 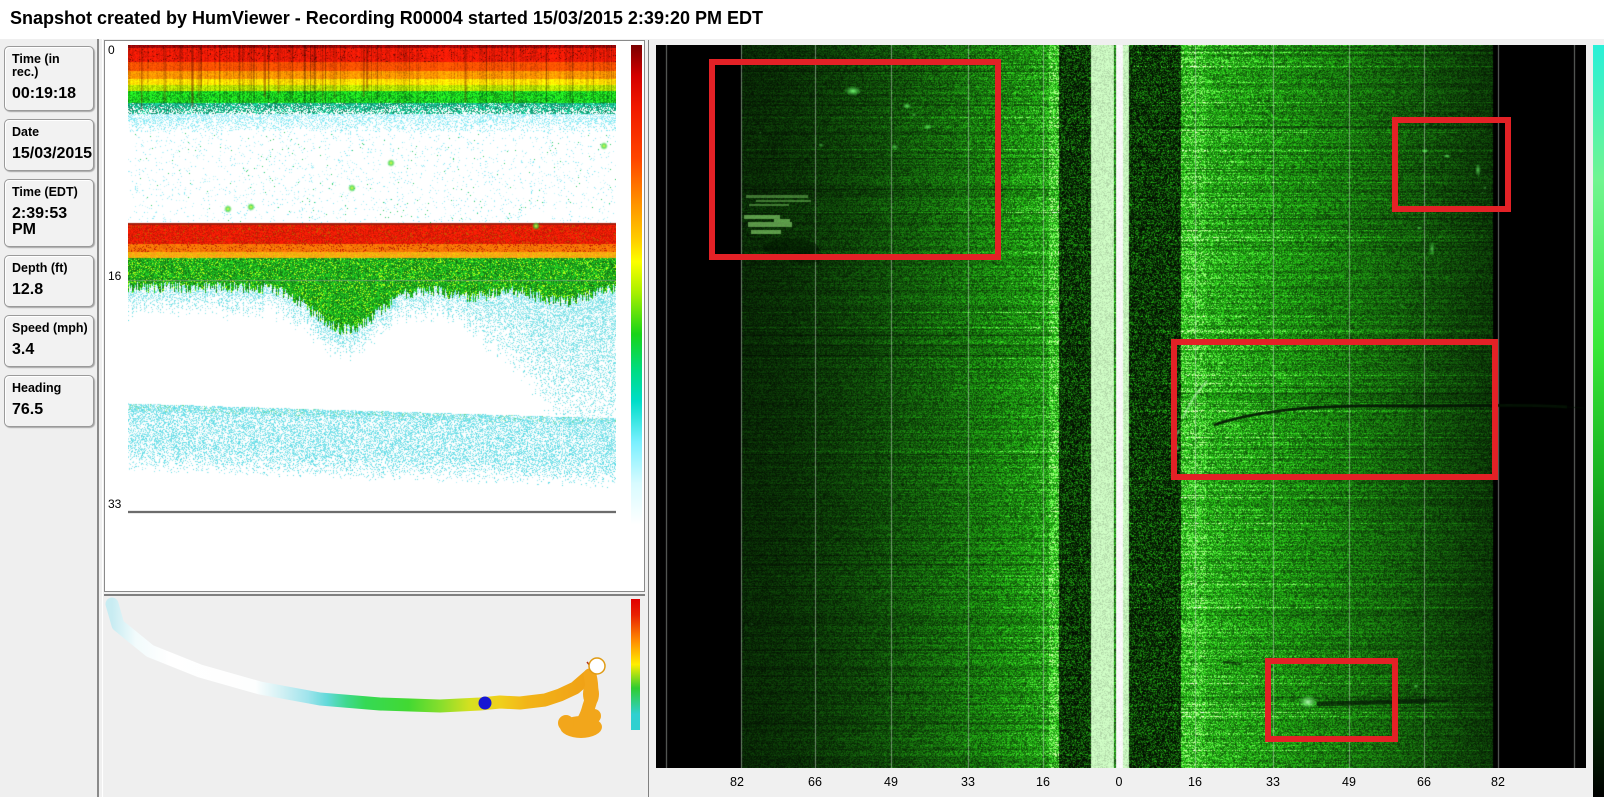 I want to click on track-start-marker, so click(x=597, y=666).